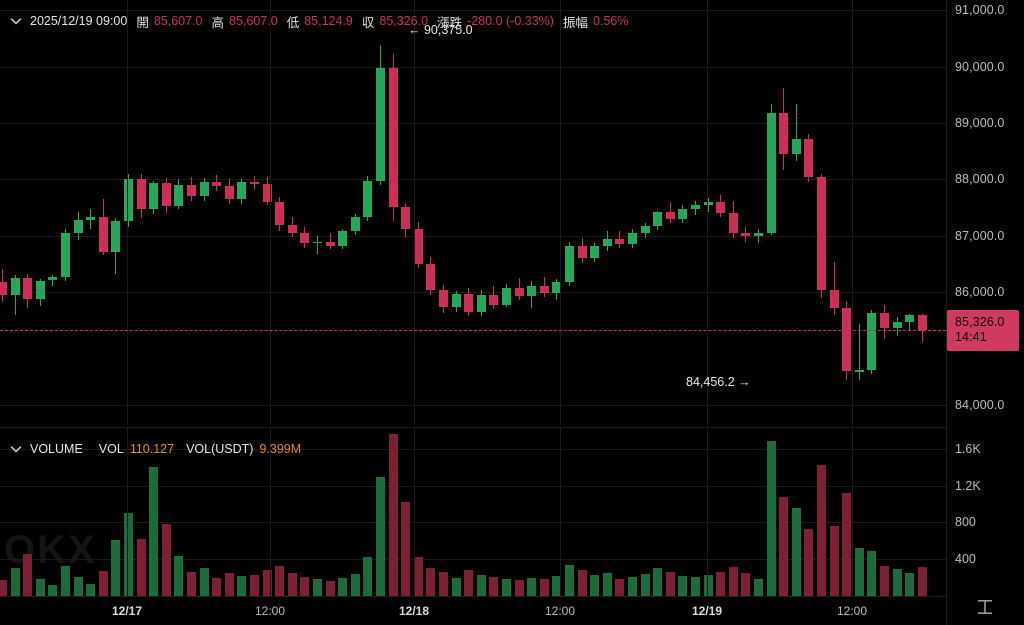 The height and width of the screenshot is (625, 1024). What do you see at coordinates (971, 337) in the screenshot?
I see `current-price-time: 14:41` at bounding box center [971, 337].